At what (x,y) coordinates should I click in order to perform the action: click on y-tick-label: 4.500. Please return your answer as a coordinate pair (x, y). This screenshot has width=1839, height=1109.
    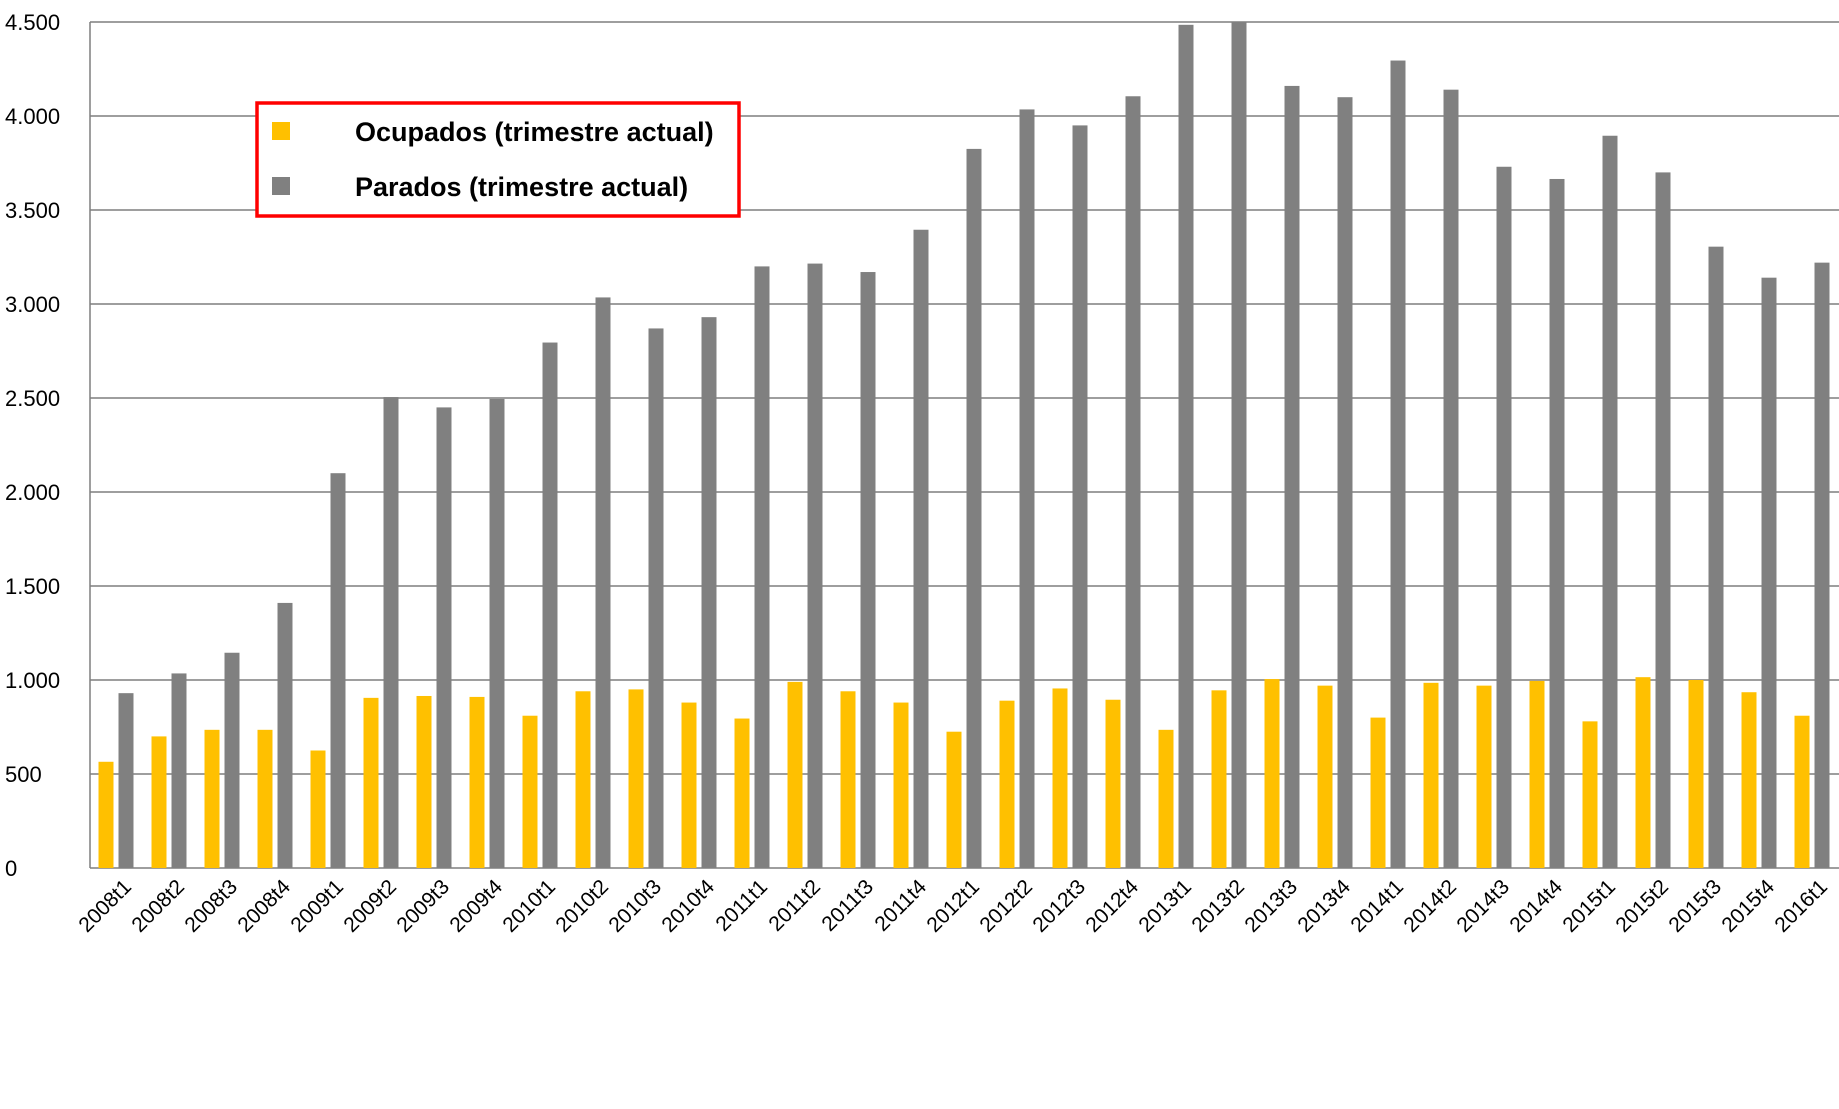
    Looking at the image, I should click on (32, 22).